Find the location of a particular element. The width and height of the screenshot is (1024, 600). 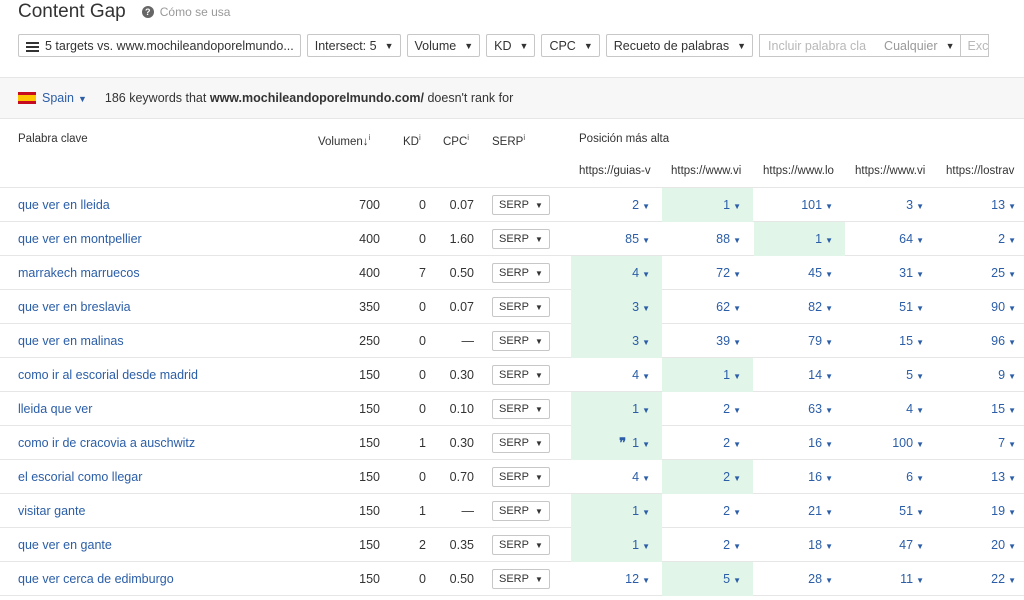

keyword-link: el escorial como llegar is located at coordinates (80, 477).